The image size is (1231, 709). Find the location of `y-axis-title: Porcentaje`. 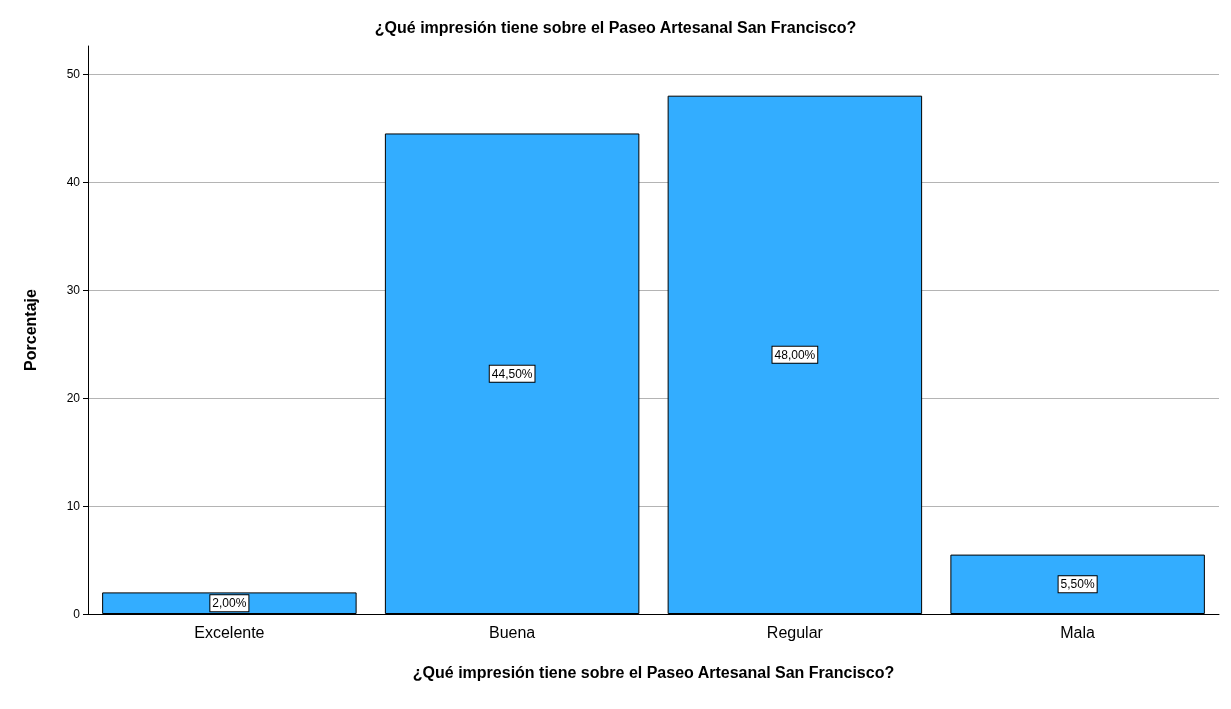

y-axis-title: Porcentaje is located at coordinates (30, 329).